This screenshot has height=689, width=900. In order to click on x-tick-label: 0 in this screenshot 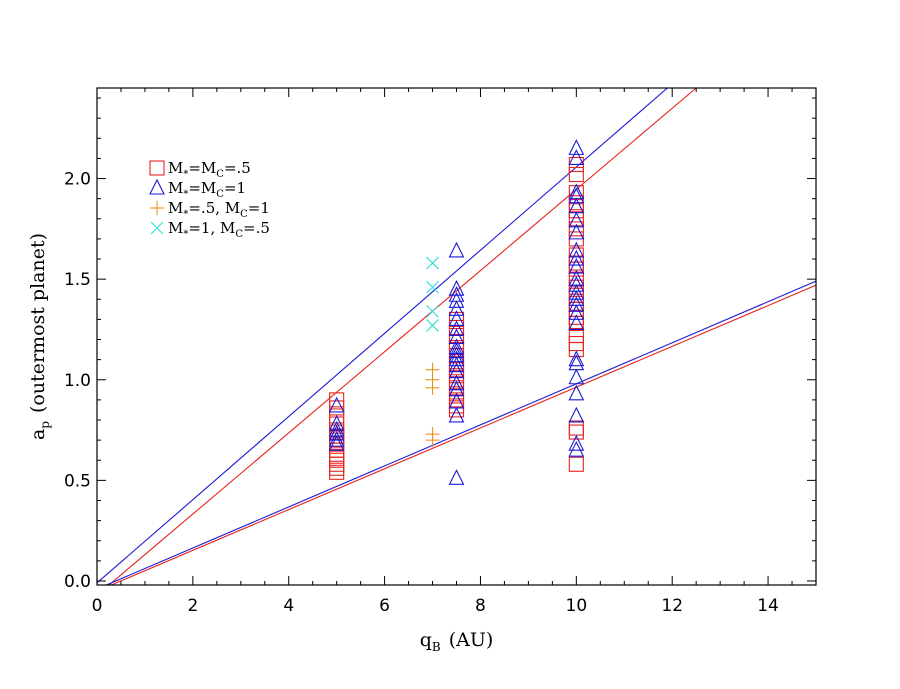, I will do `click(97, 606)`.